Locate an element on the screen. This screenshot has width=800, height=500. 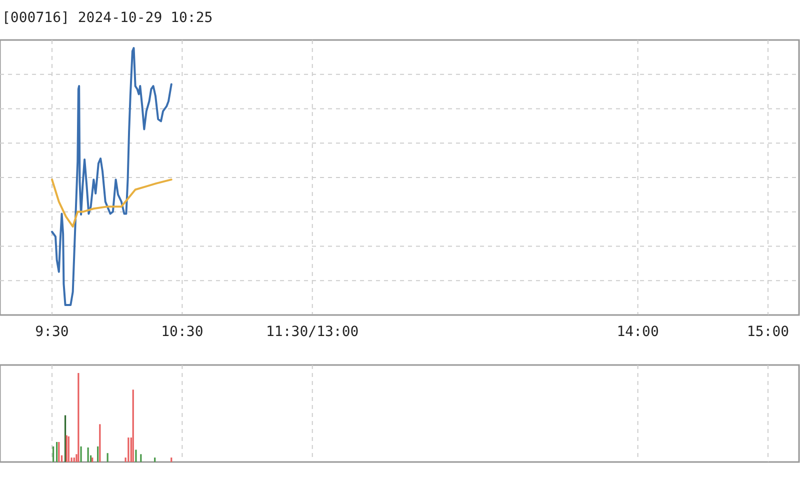
chart-title: [000716] 2024-10-29 10:25 is located at coordinates (107, 18).